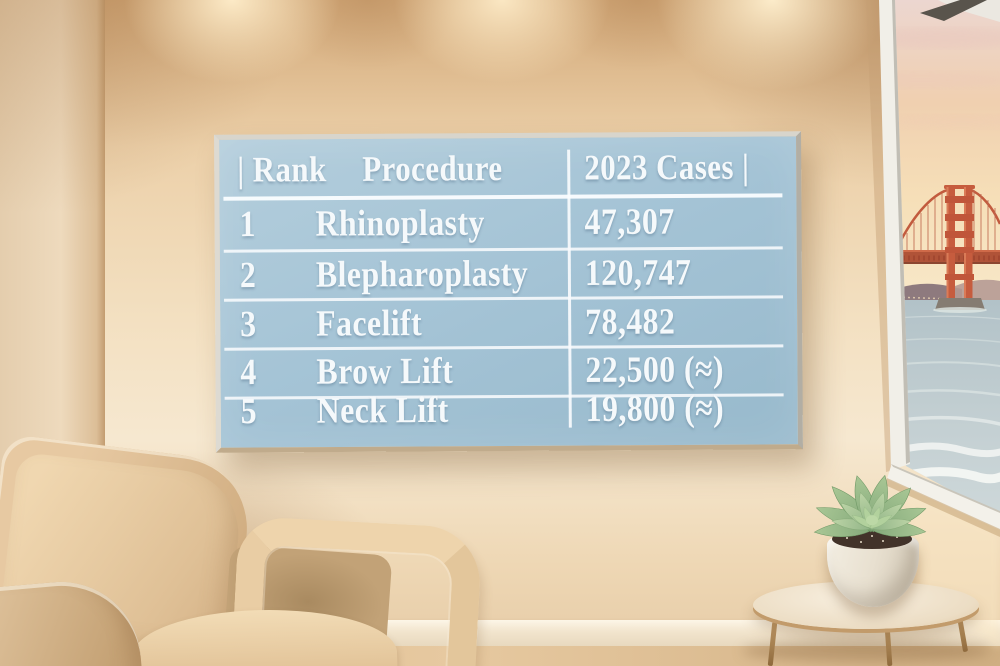 This screenshot has height=666, width=1000. What do you see at coordinates (248, 325) in the screenshot?
I see `rank-cell: 3` at bounding box center [248, 325].